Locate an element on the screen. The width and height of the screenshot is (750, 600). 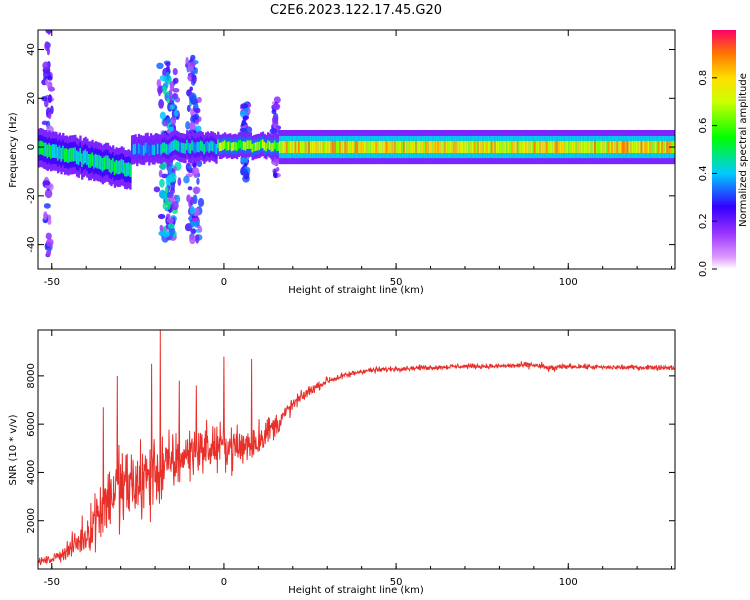
snr-x-label: Height of straight line (km) is located at coordinates (356, 590).